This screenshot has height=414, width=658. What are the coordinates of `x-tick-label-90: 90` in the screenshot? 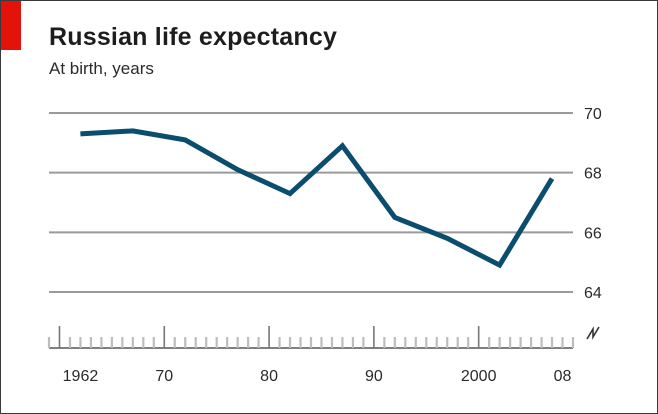 It's located at (374, 376).